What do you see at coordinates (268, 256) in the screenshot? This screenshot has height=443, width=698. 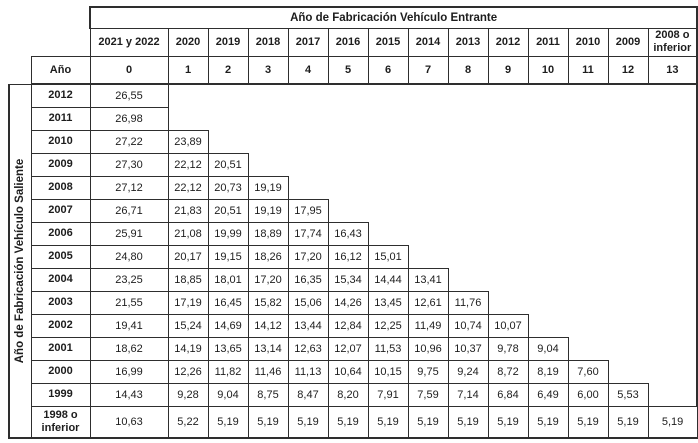 I see `value-cell: 18,26` at bounding box center [268, 256].